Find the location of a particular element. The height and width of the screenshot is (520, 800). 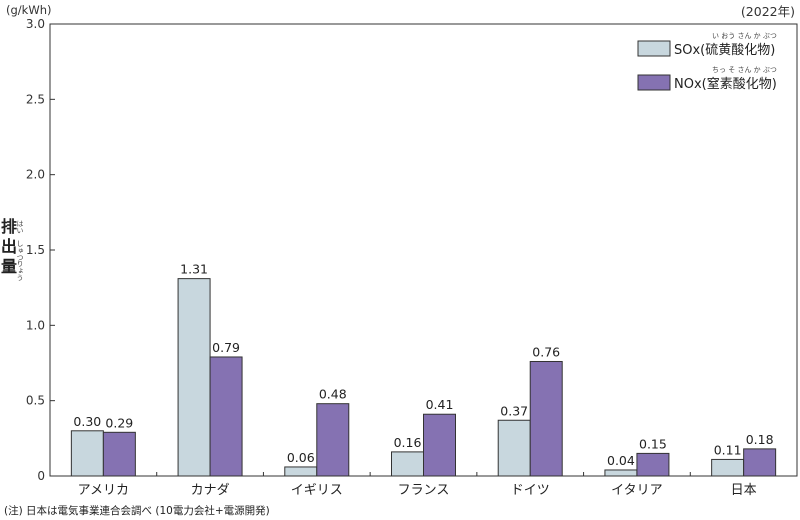

y-tick-label: 1.5 is located at coordinates (35, 250).